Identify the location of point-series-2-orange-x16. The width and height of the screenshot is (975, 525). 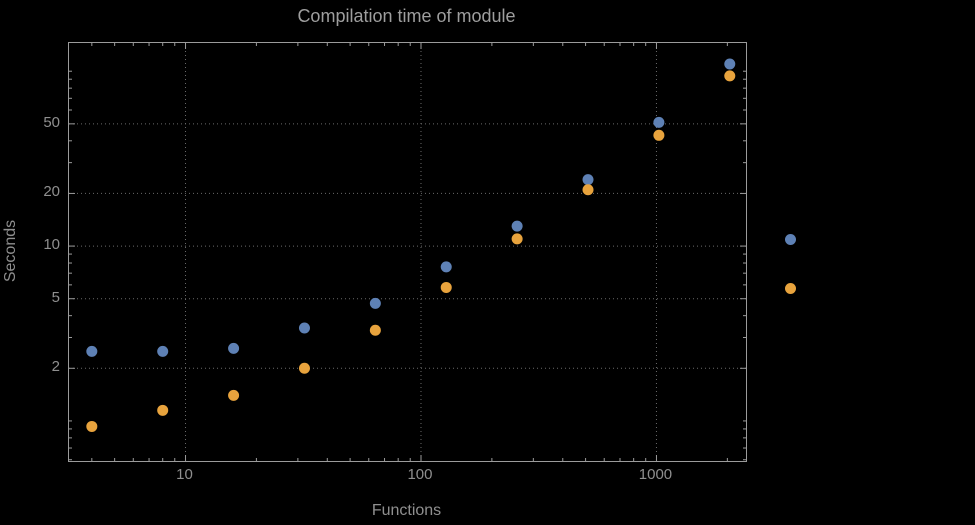
(234, 395).